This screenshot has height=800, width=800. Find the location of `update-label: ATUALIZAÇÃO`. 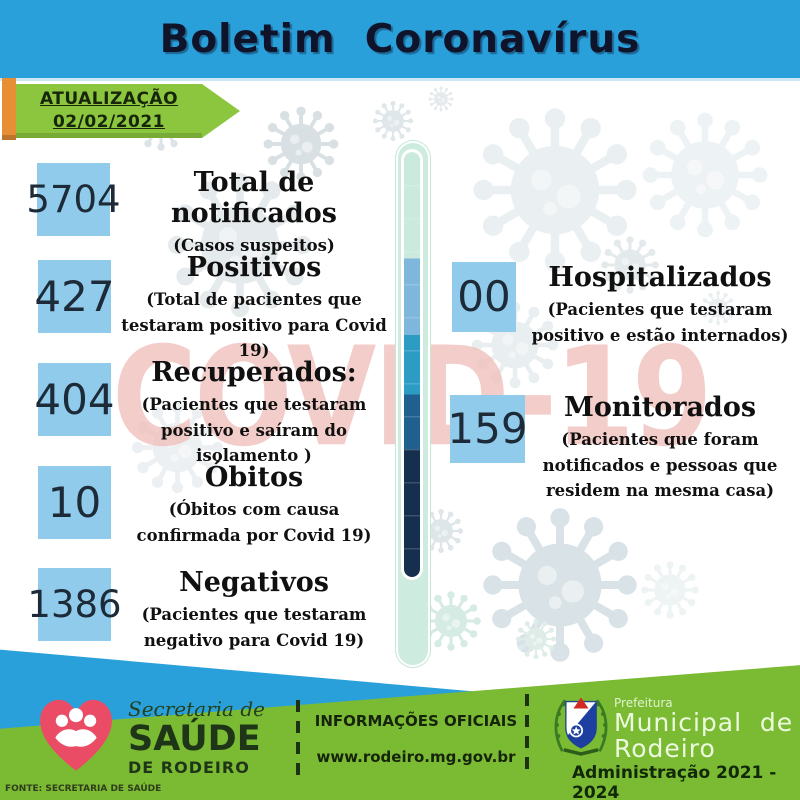

update-label: ATUALIZAÇÃO is located at coordinates (109, 99).